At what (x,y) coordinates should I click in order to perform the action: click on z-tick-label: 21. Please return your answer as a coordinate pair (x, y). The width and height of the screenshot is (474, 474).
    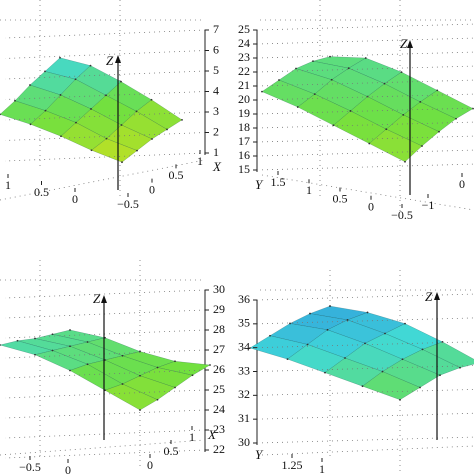
    Looking at the image, I should click on (244, 85).